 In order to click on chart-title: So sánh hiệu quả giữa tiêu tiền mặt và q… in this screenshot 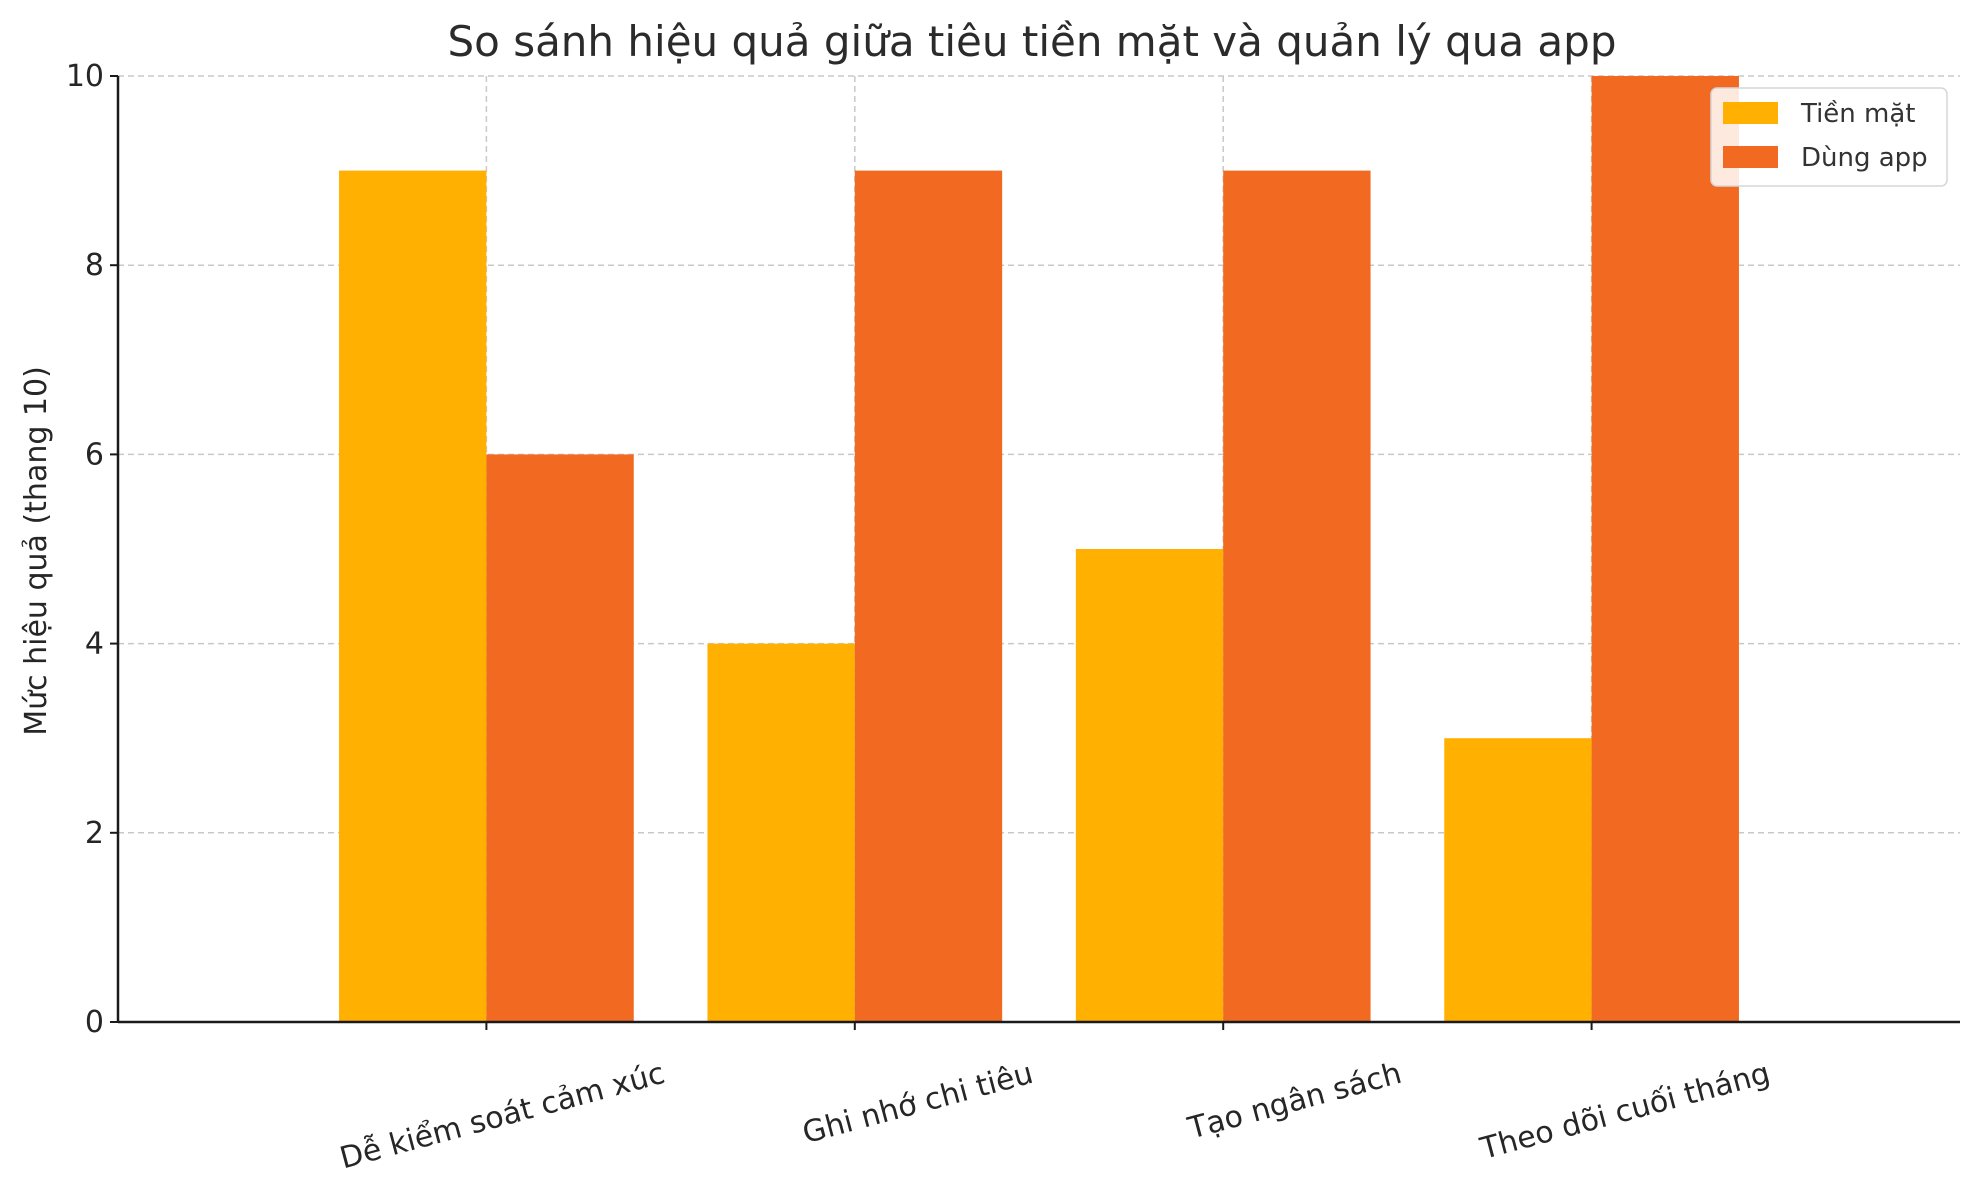, I will do `click(1031, 41)`.